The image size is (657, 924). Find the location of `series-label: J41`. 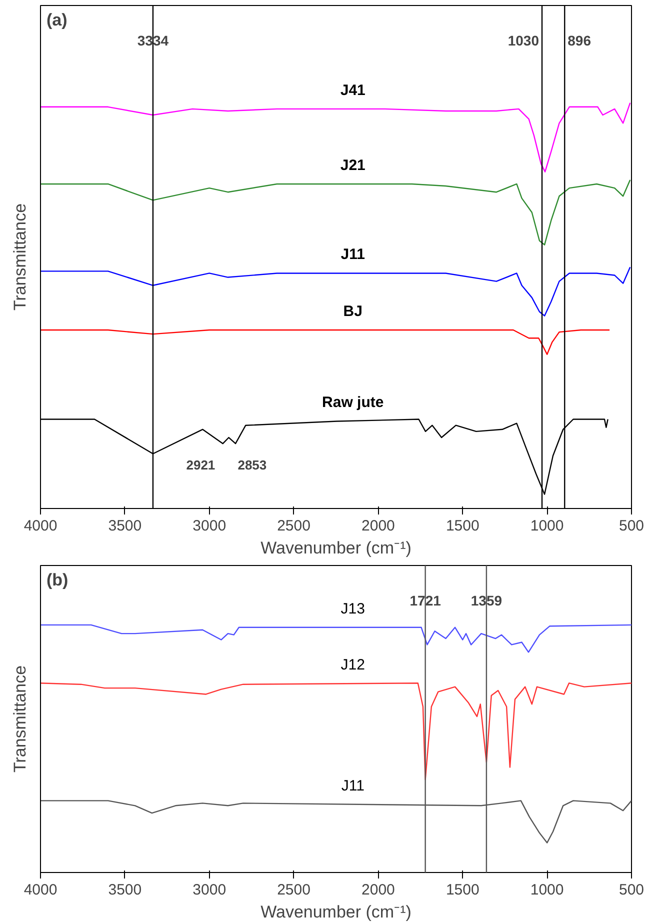

series-label: J41 is located at coordinates (353, 90).